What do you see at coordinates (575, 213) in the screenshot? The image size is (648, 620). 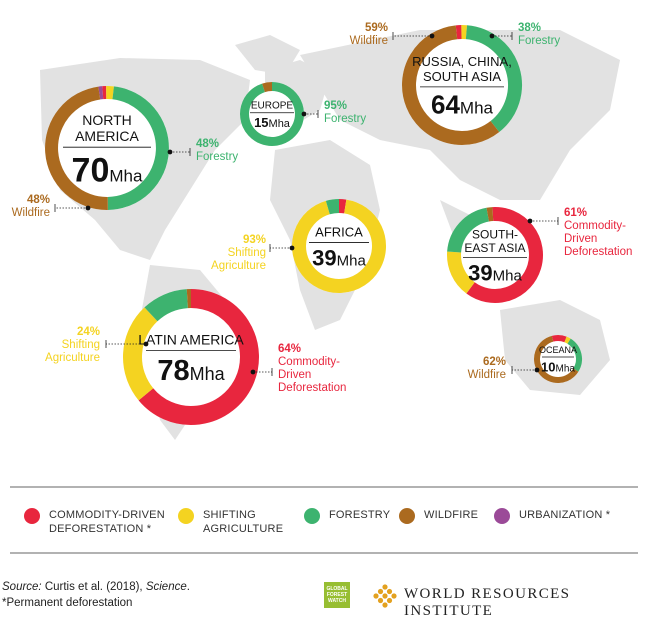 I see `callout-pct: 61%` at bounding box center [575, 213].